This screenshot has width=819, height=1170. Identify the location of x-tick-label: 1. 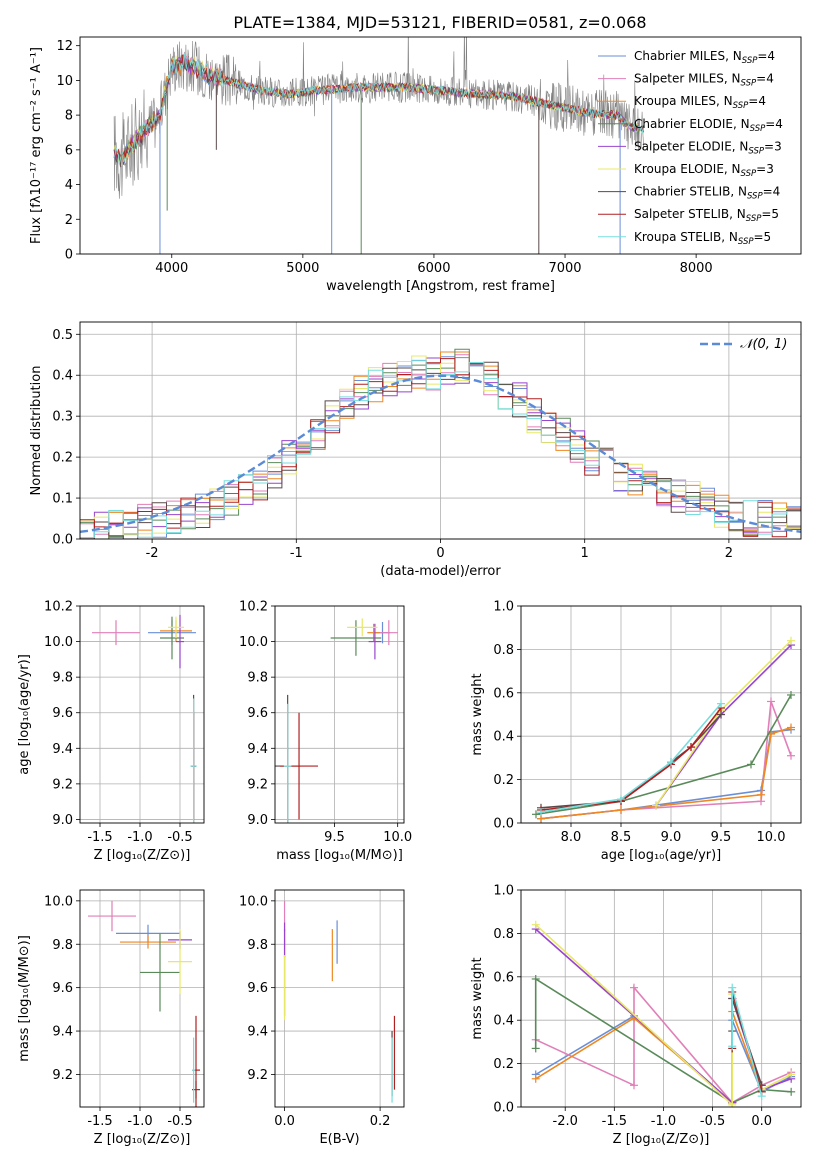
(585, 553).